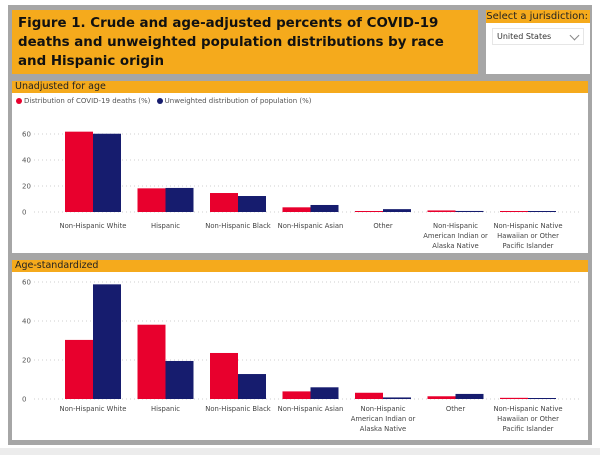  Describe the element at coordinates (300, 266) in the screenshot. I see `chart-title-age-standardized: Age-standardized` at that location.